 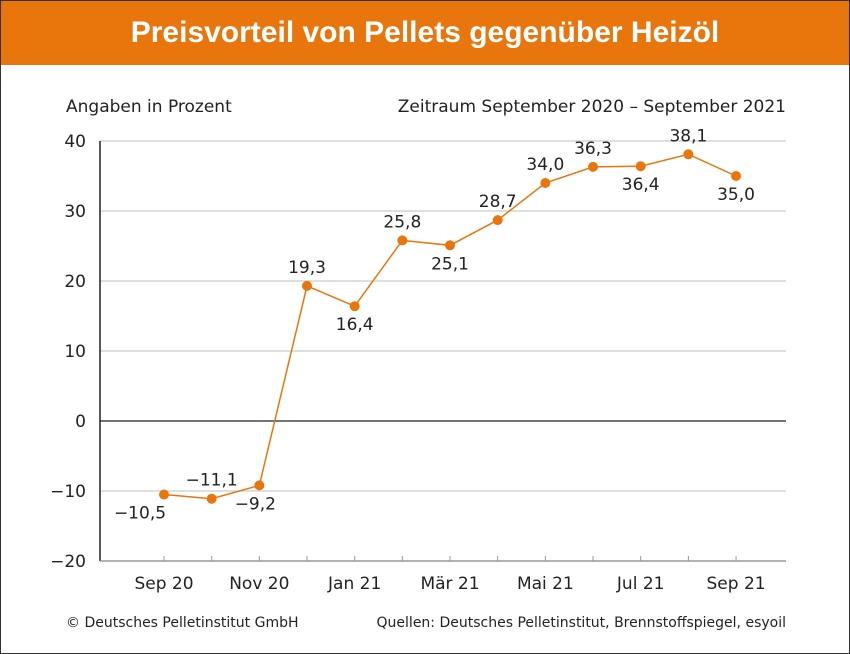 I want to click on data-label: 38,1, so click(x=688, y=136).